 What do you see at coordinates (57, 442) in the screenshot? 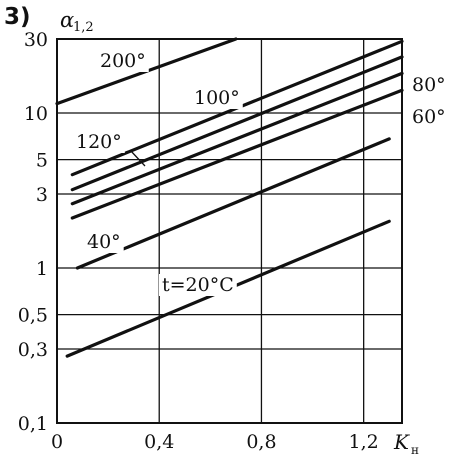
I see `x-tick-label: 0` at bounding box center [57, 442].